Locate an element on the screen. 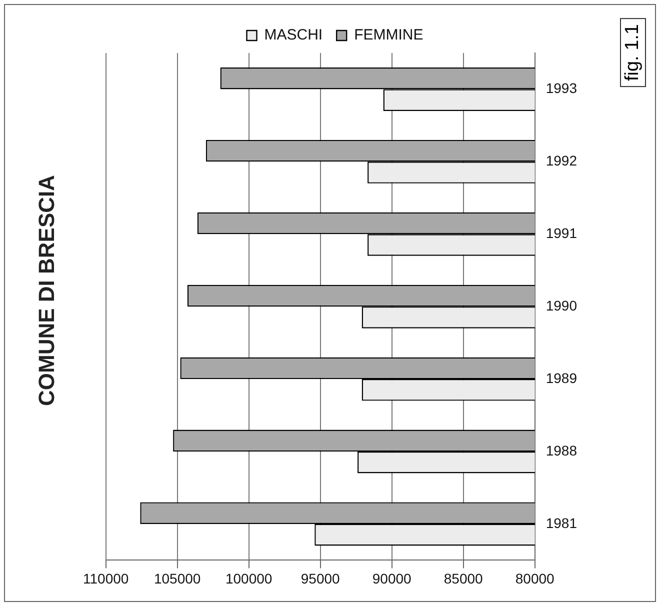  y-tick-label: 1988 is located at coordinates (562, 450).